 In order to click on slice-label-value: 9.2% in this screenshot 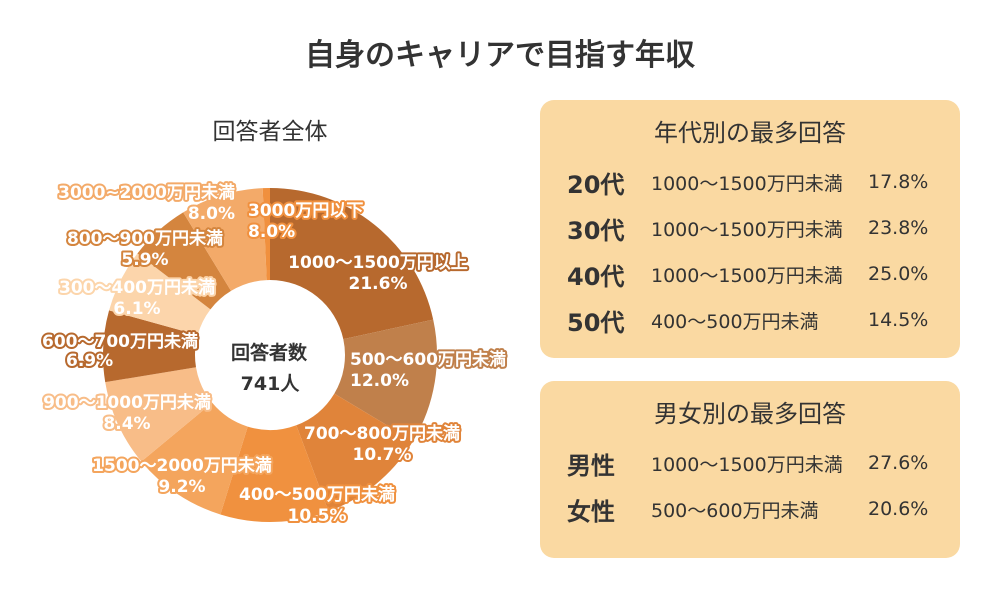, I will do `click(181, 487)`.